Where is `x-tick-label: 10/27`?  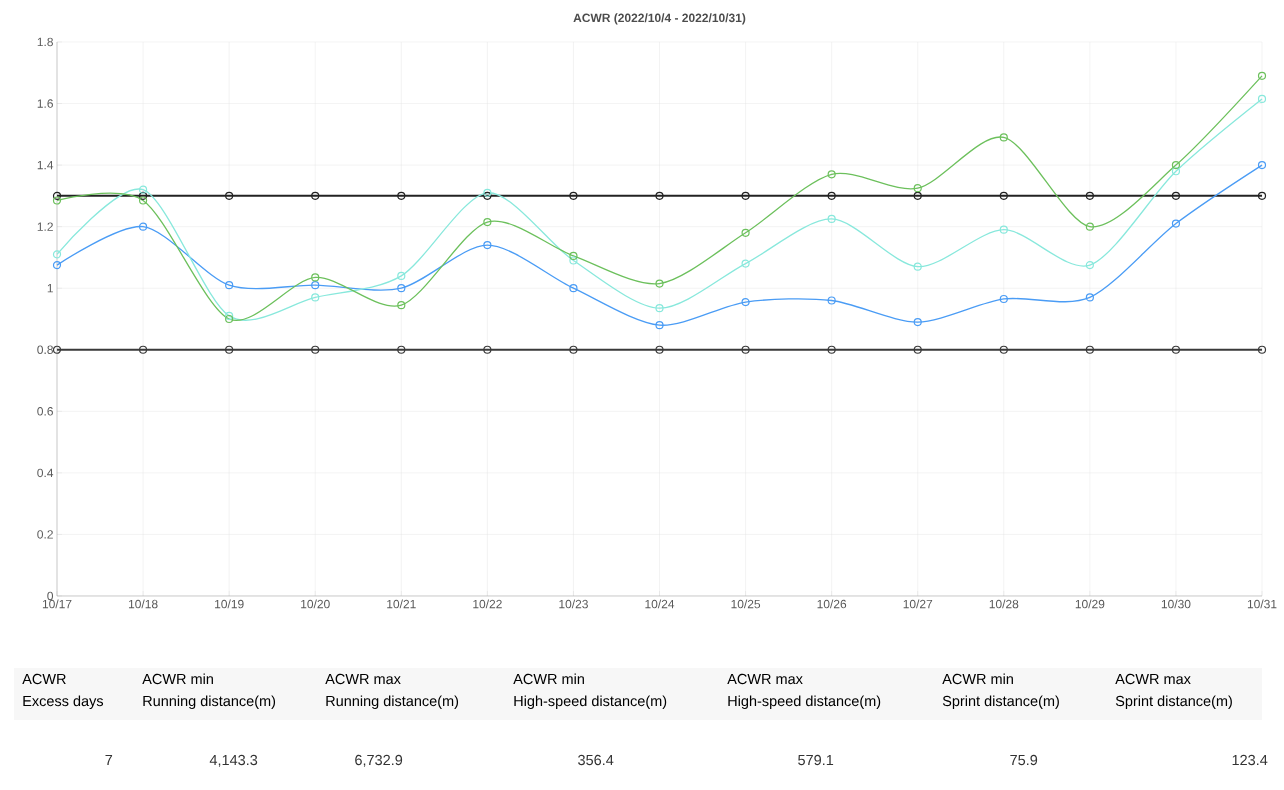
x-tick-label: 10/27 is located at coordinates (918, 604).